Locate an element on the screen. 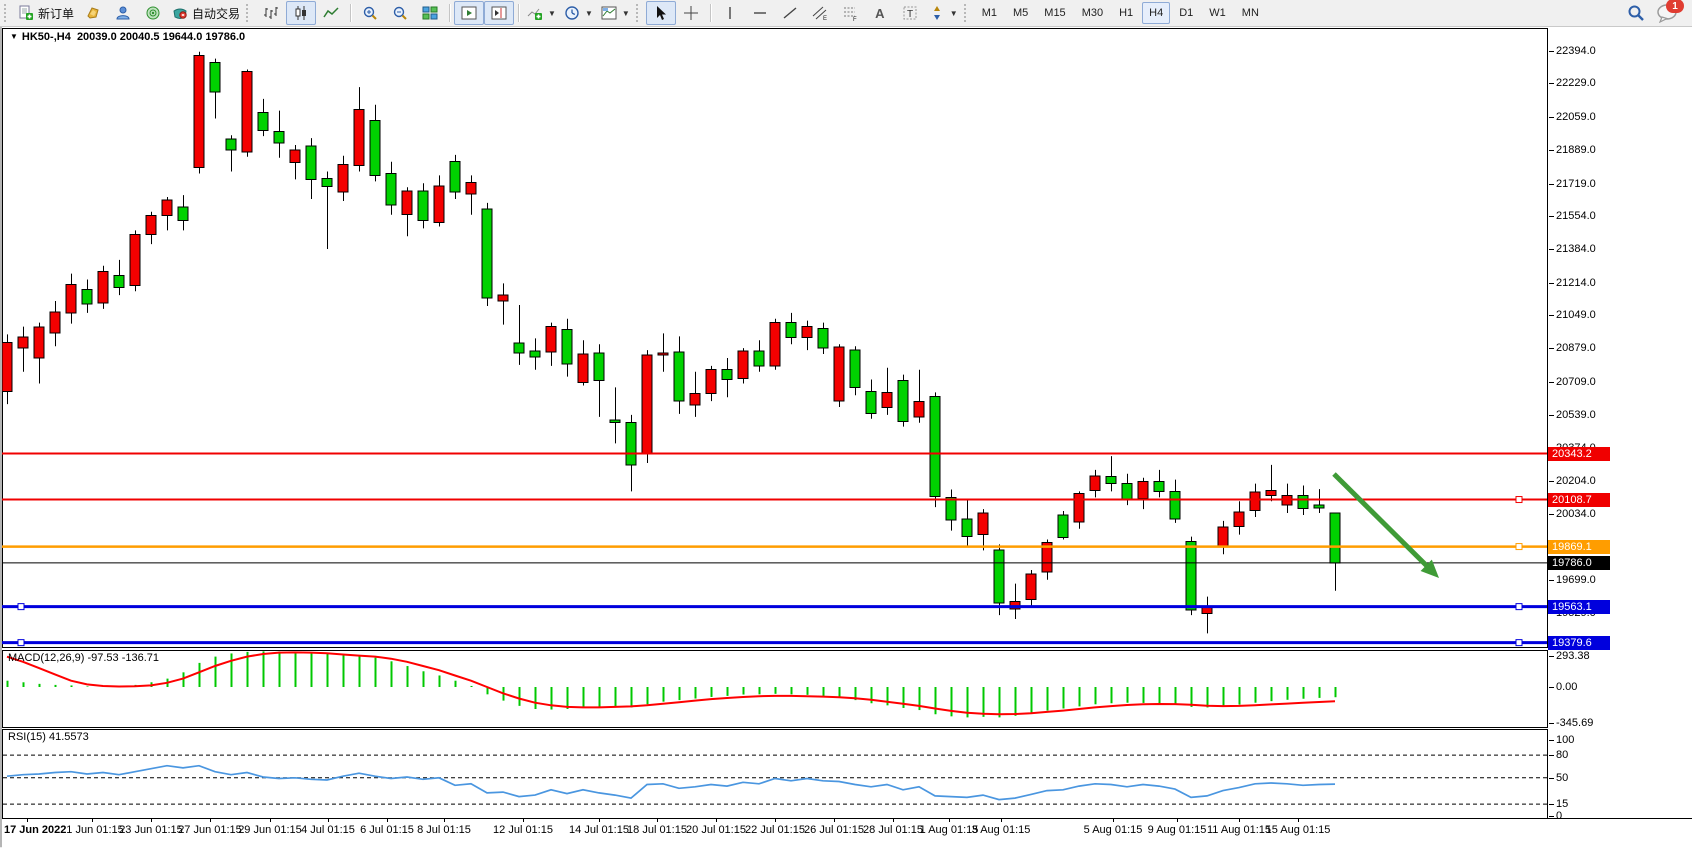  new-order-button: 新订单 is located at coordinates (46, 13).